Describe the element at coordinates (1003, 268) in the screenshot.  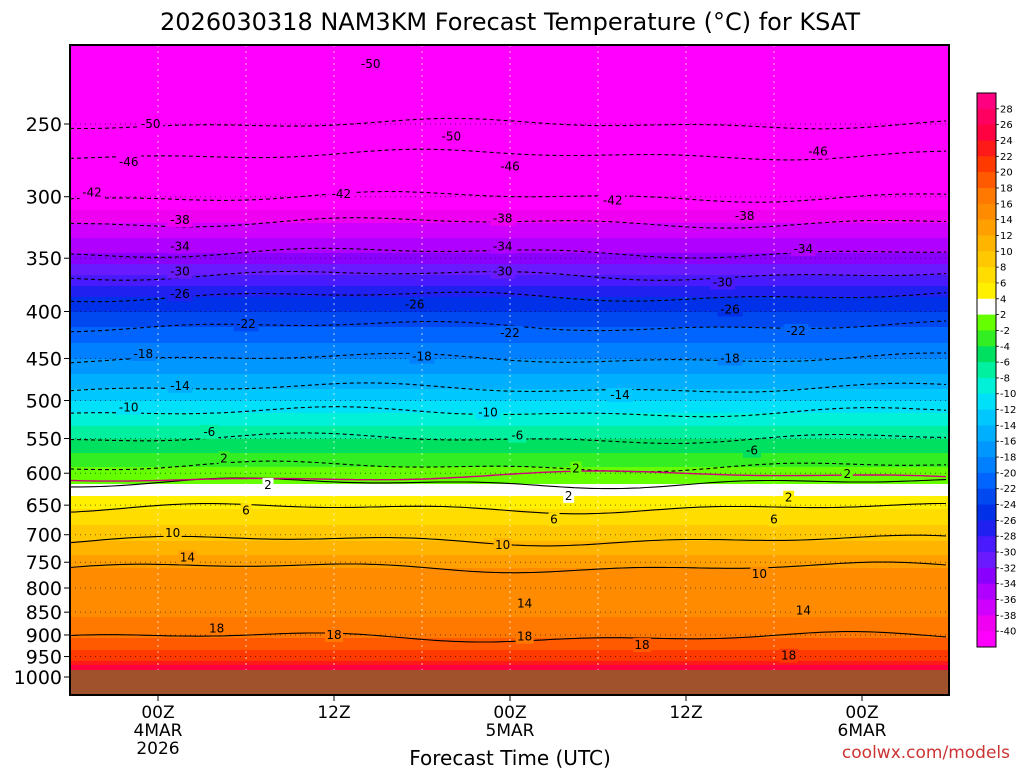
I see `colorbar-label: 8` at that location.